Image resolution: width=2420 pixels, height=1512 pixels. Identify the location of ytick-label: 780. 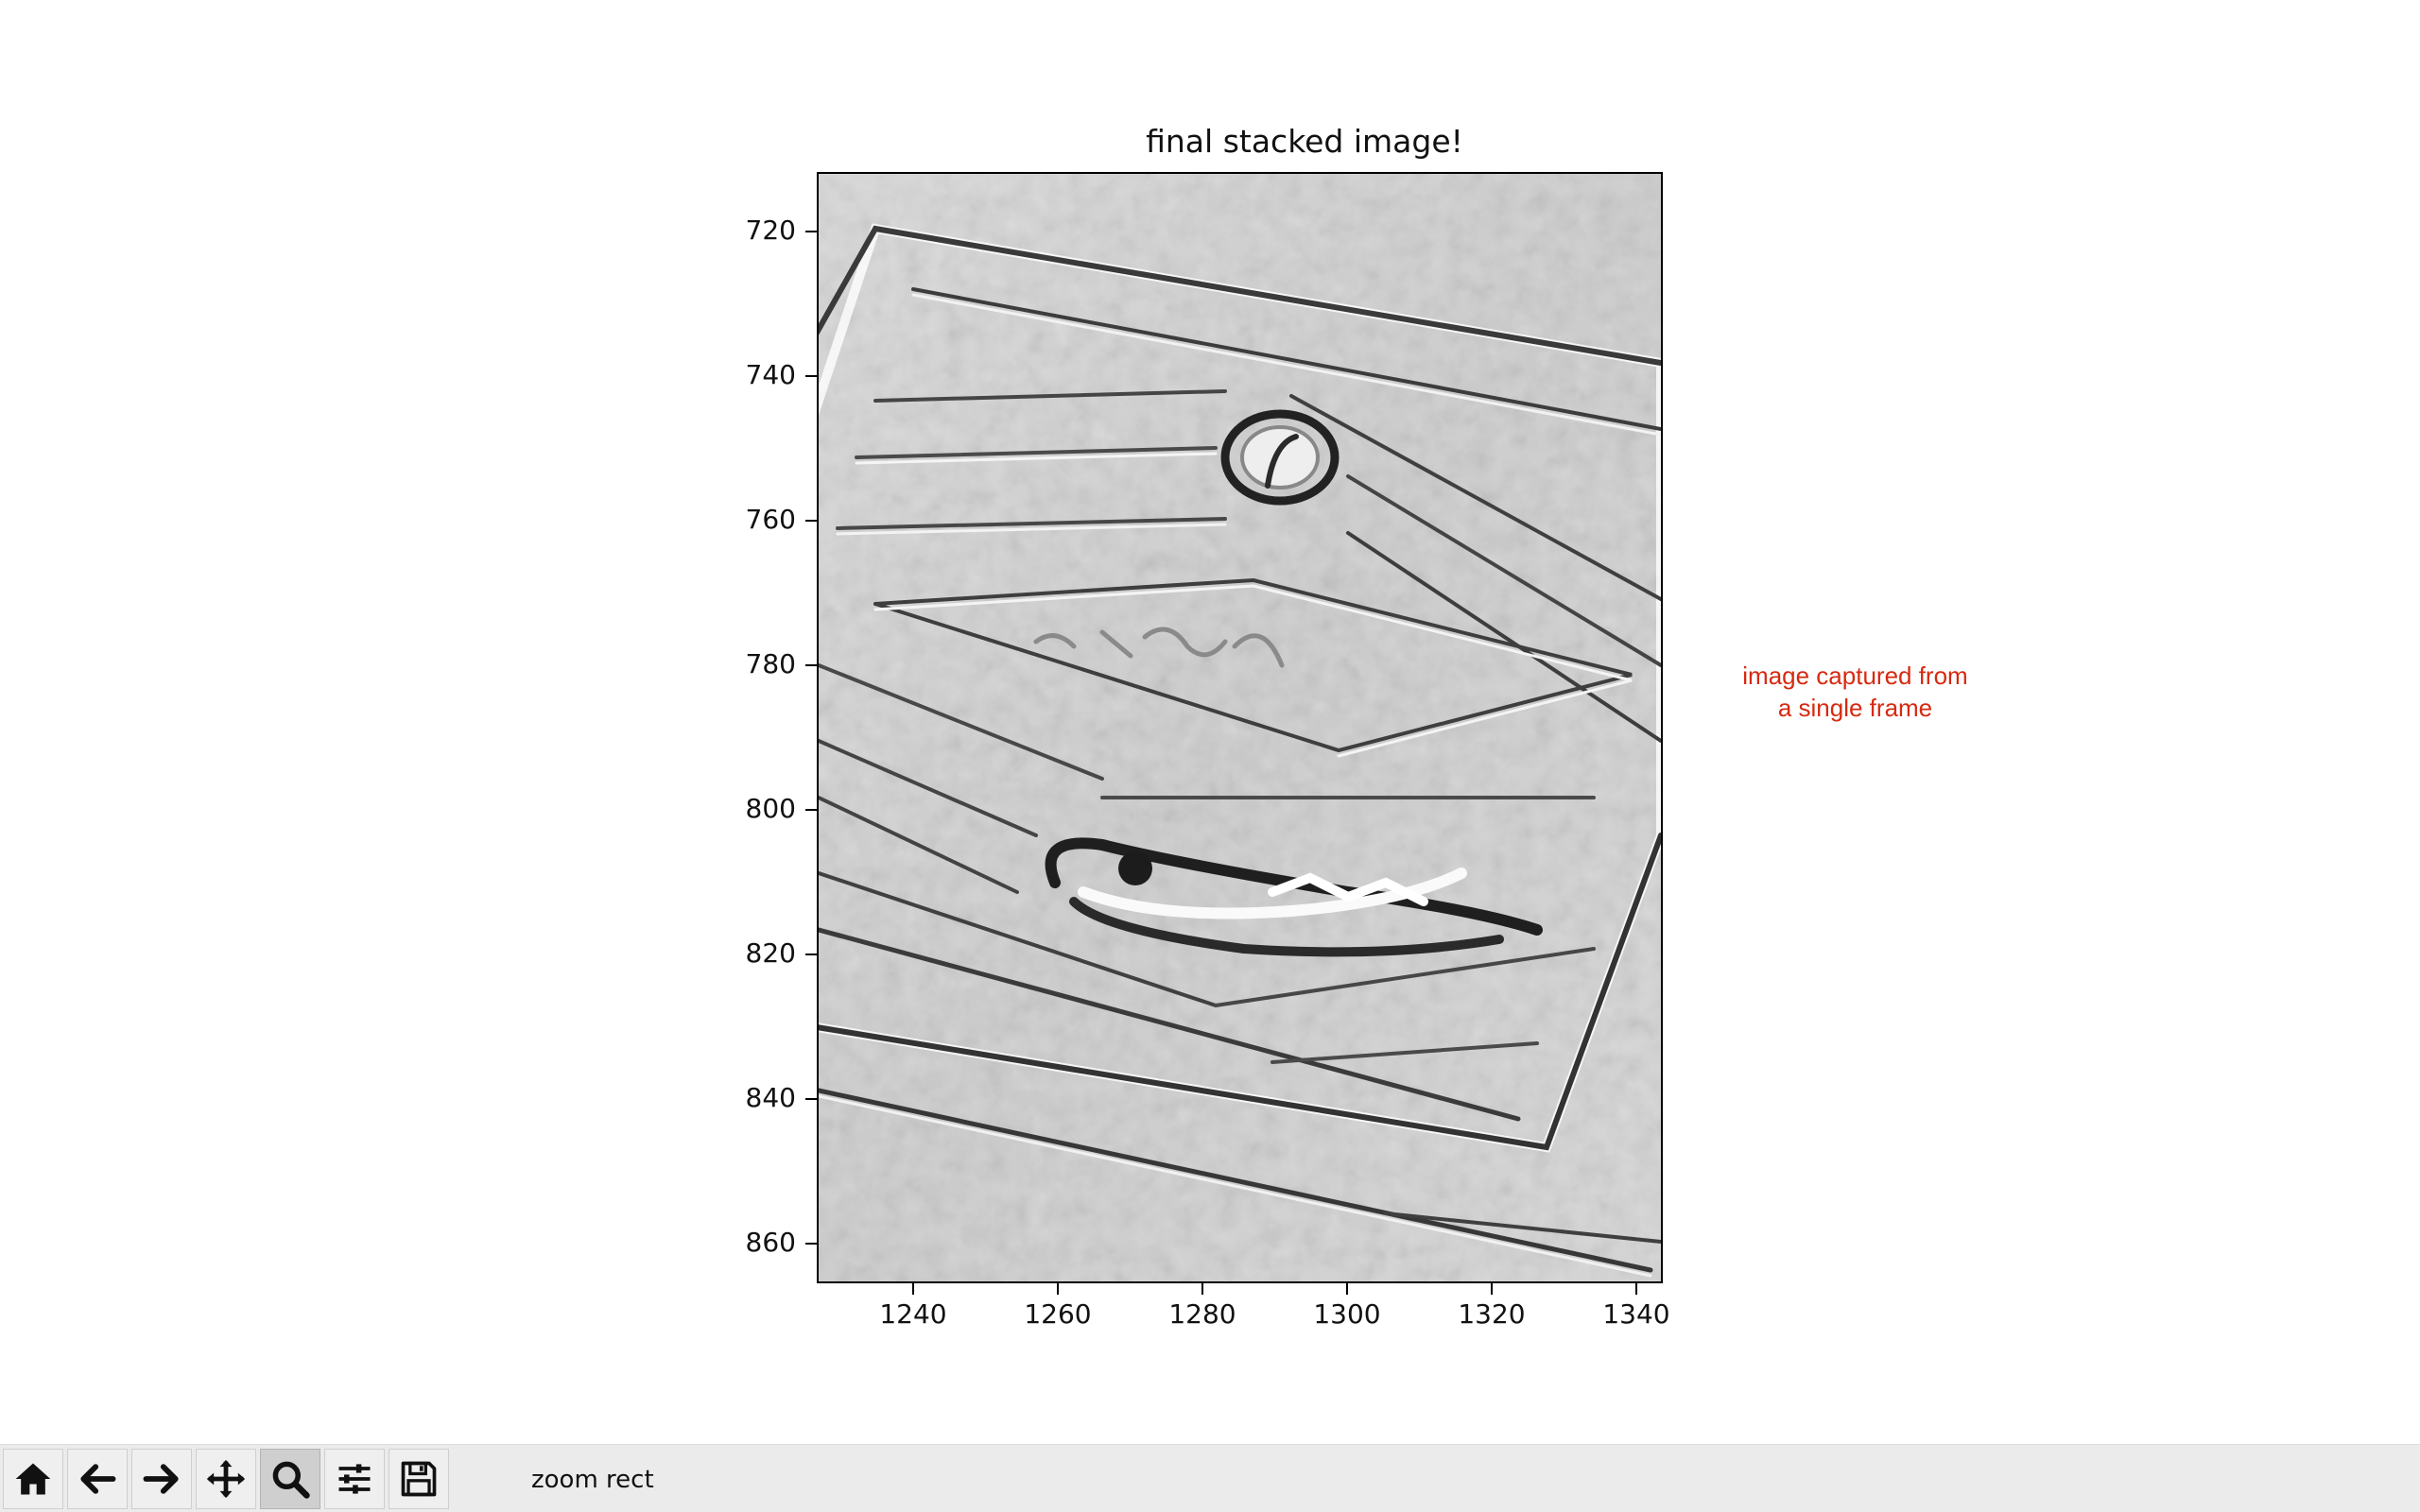
(770, 663).